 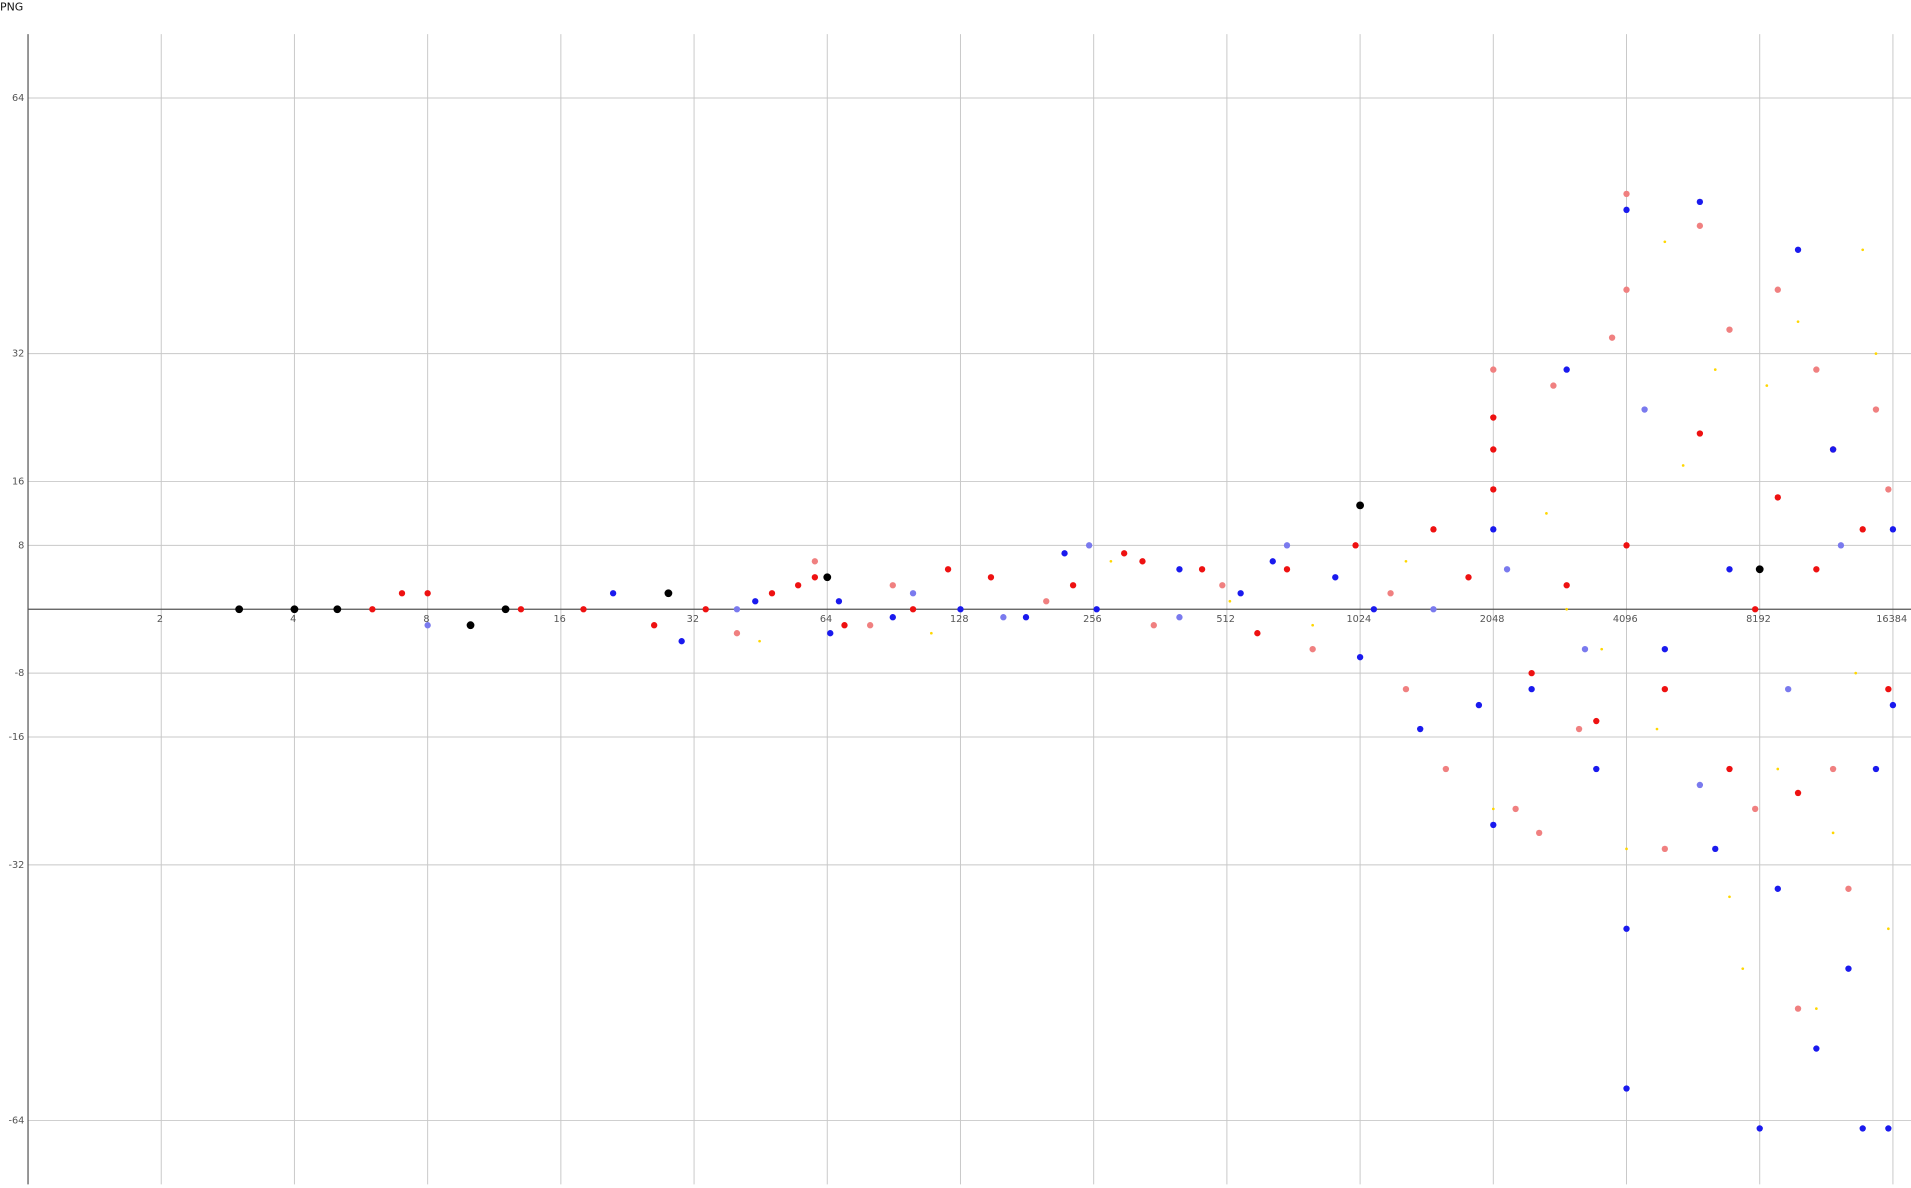 I want to click on x-tick-label: 8192, so click(x=1758, y=619).